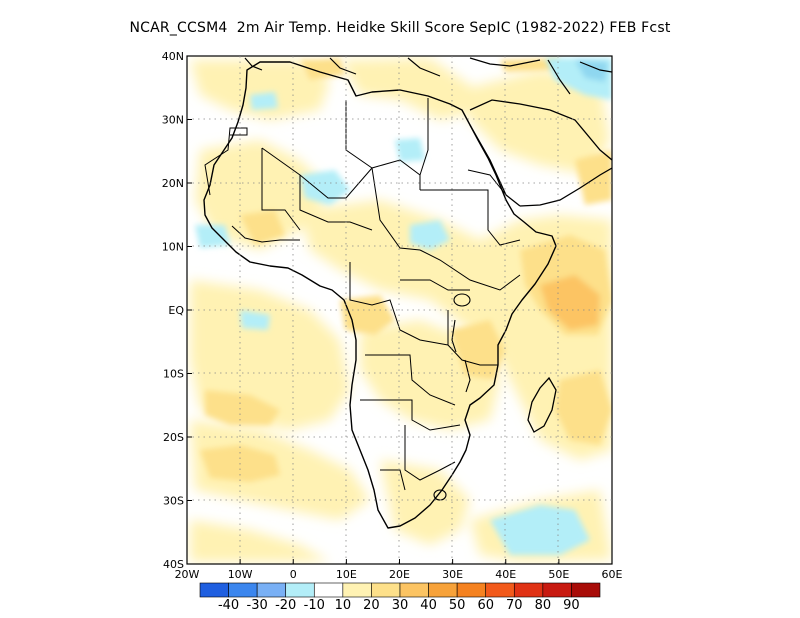  What do you see at coordinates (371, 605) in the screenshot?
I see `colorbar-label: 20` at bounding box center [371, 605].